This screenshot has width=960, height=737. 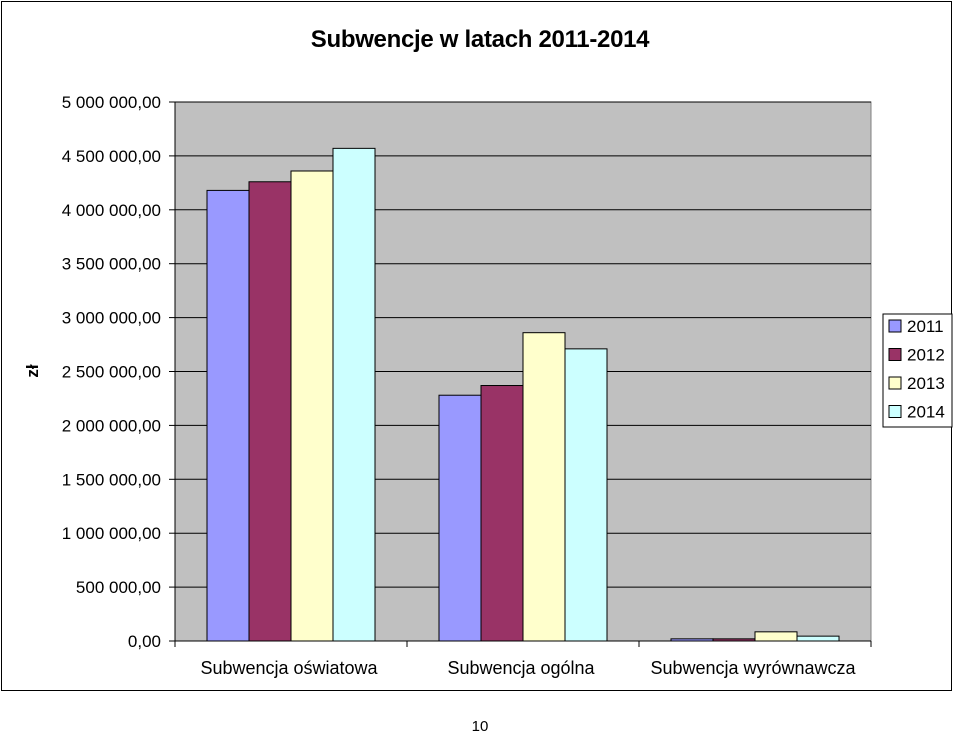 What do you see at coordinates (111, 425) in the screenshot?
I see `y-tick-label: 2 000 000,00` at bounding box center [111, 425].